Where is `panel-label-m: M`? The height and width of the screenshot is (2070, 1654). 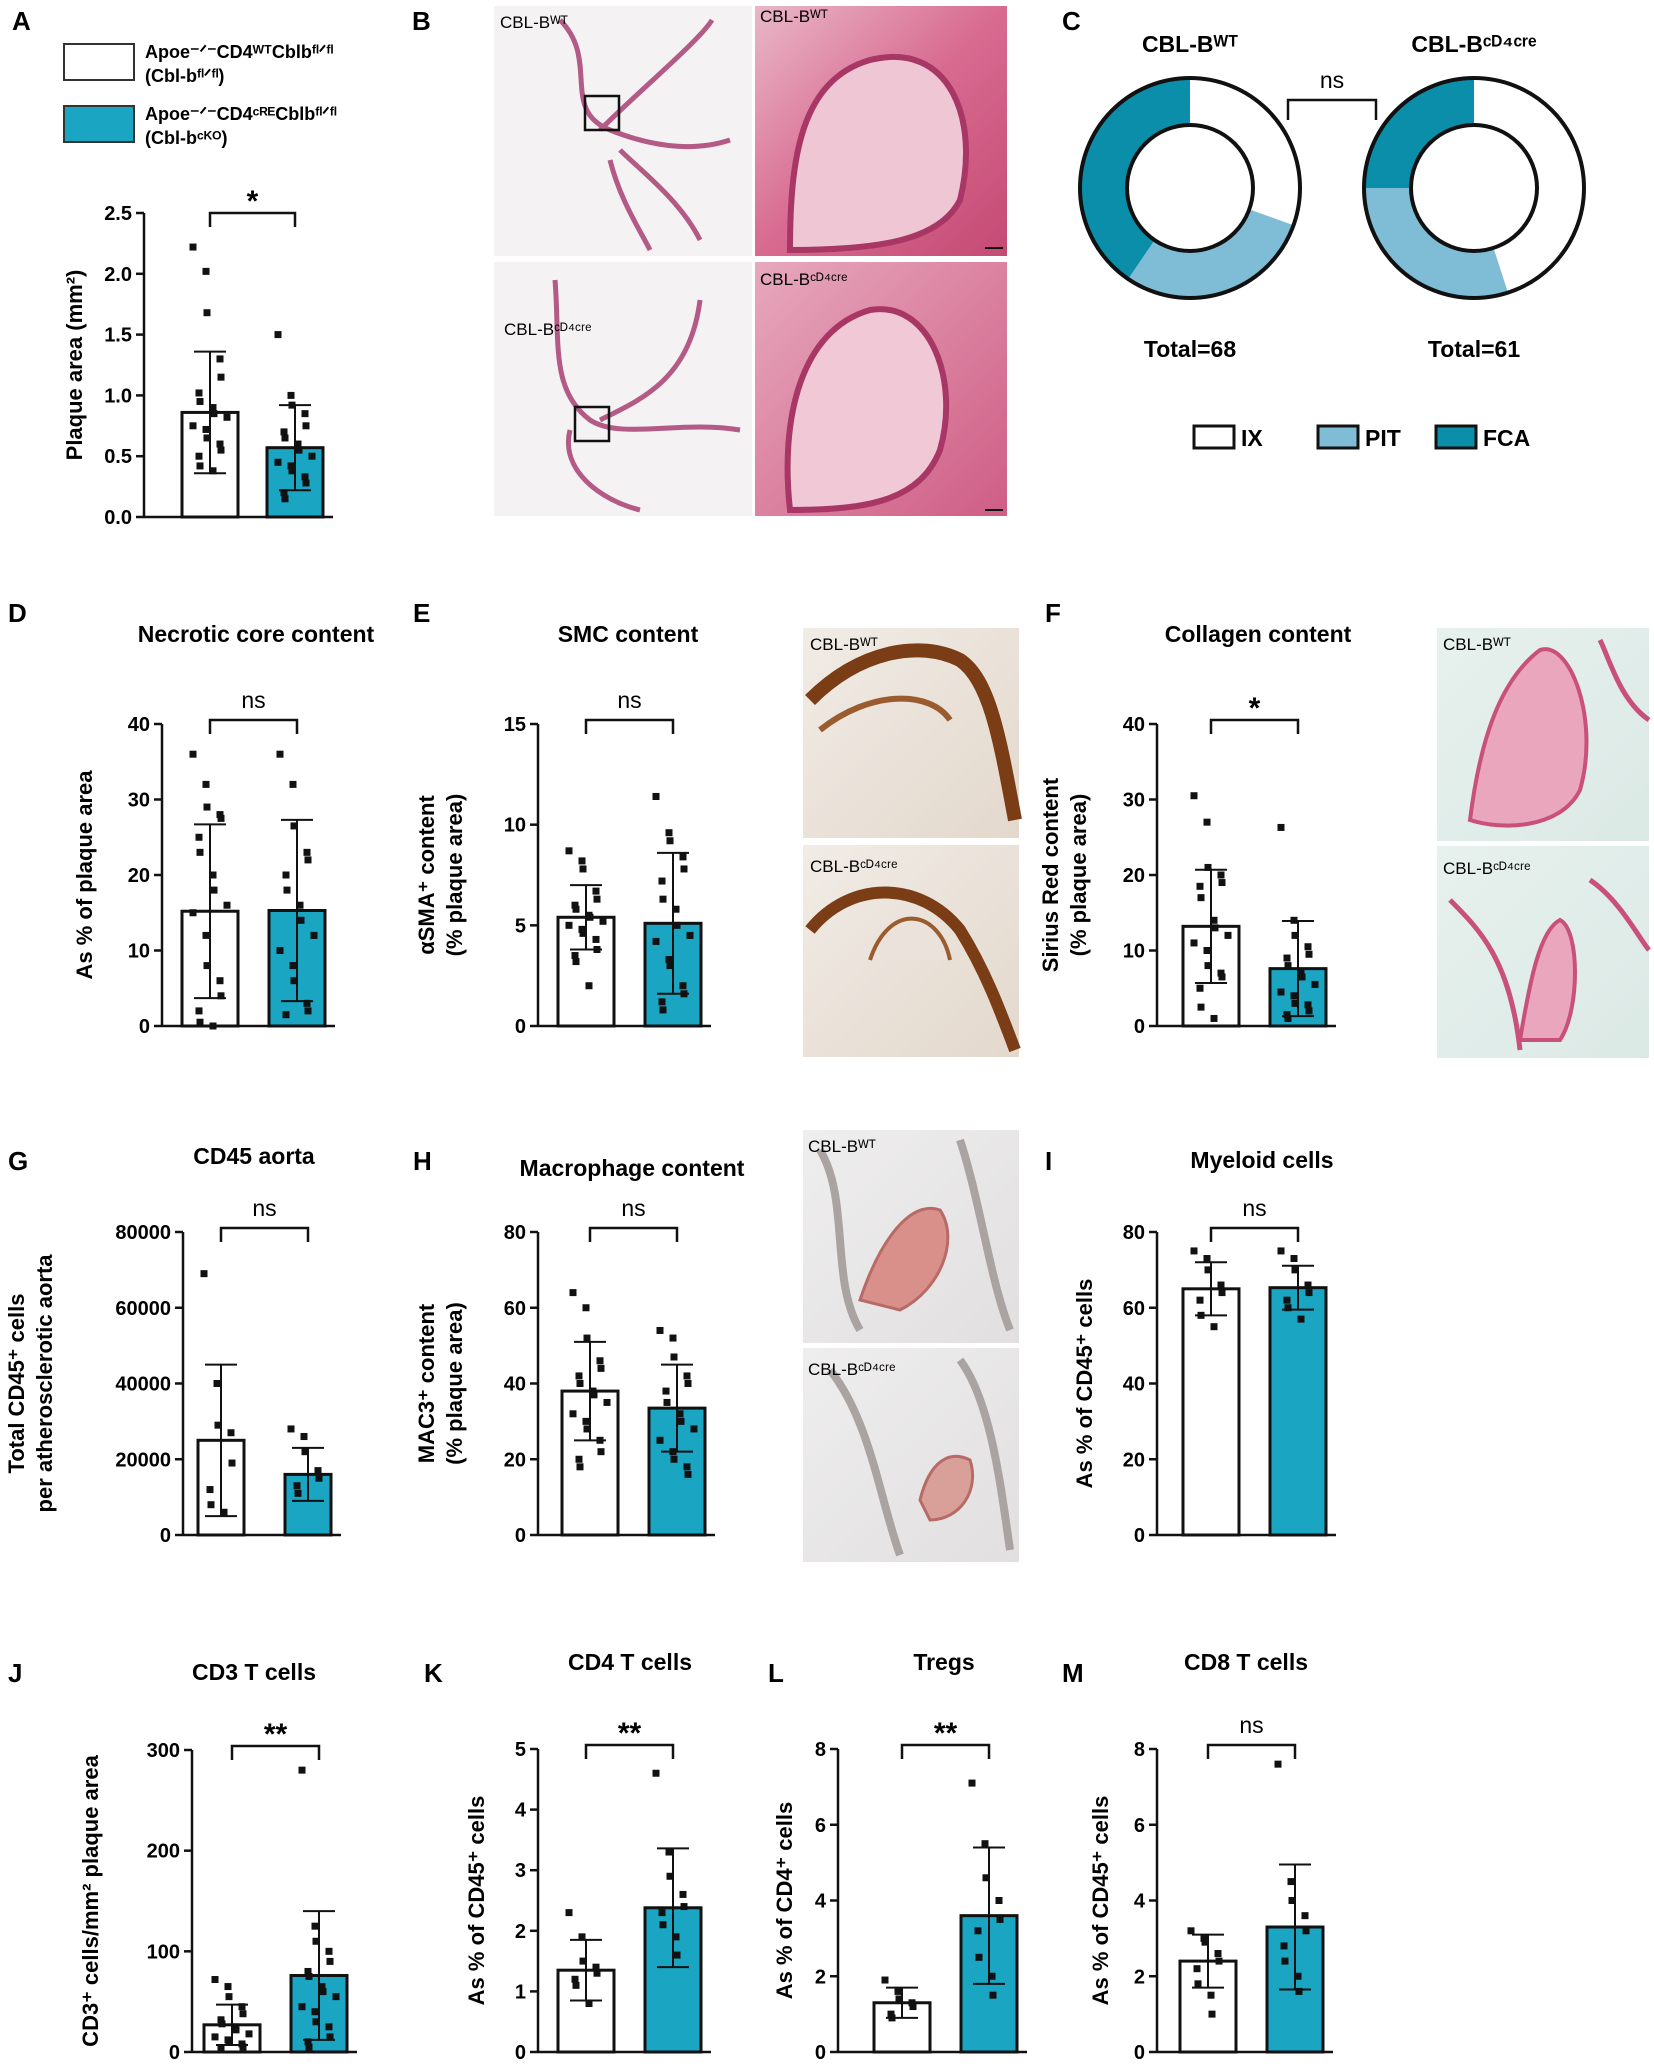 panel-label-m: M is located at coordinates (1073, 1673).